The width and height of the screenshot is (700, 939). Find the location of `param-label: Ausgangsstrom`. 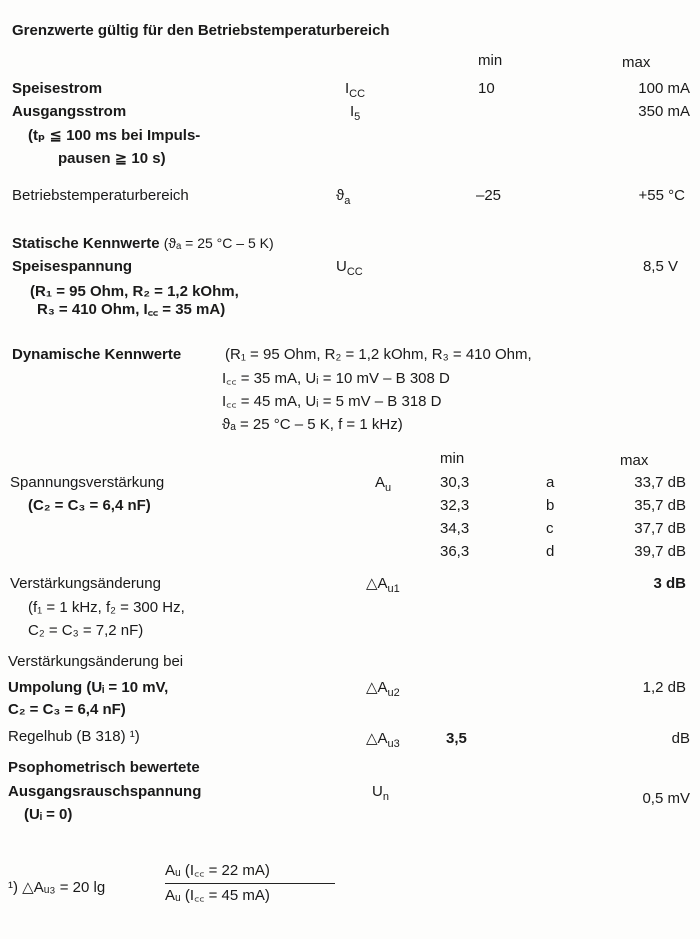

param-label: Ausgangsstrom is located at coordinates (69, 111).